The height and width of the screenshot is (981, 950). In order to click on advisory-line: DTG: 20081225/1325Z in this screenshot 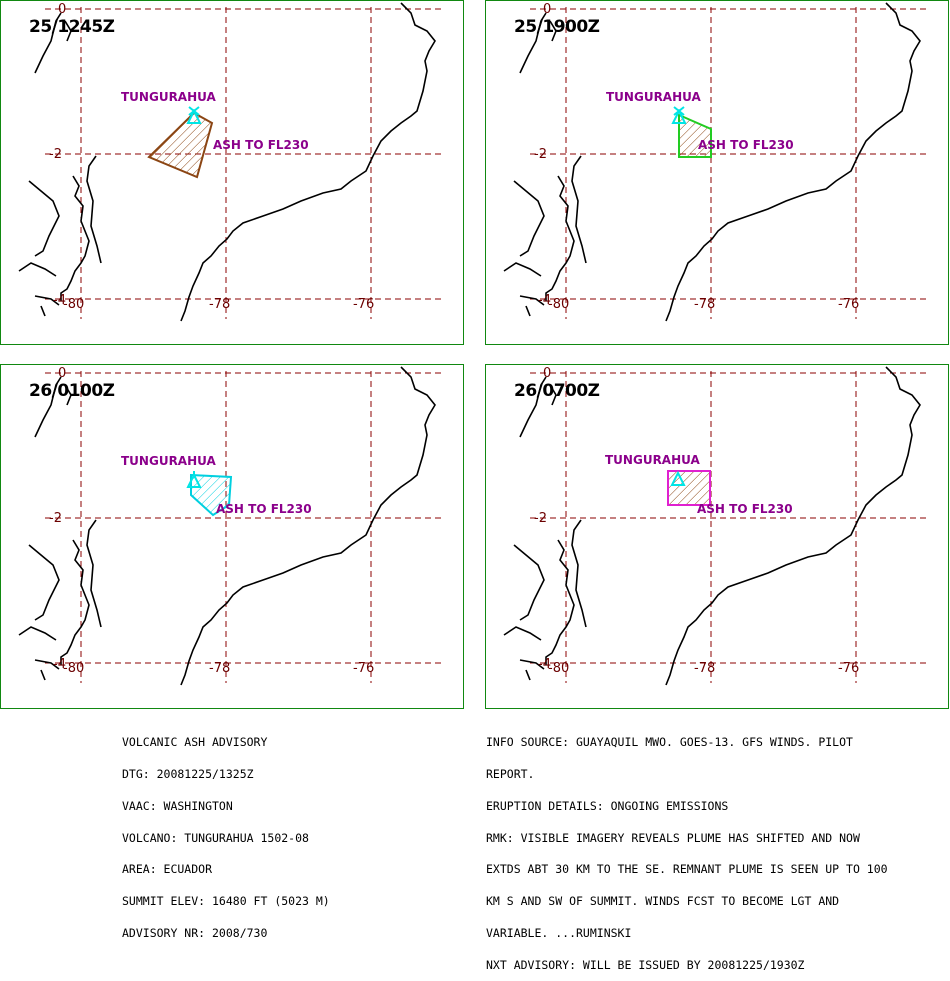, I will do `click(188, 773)`.